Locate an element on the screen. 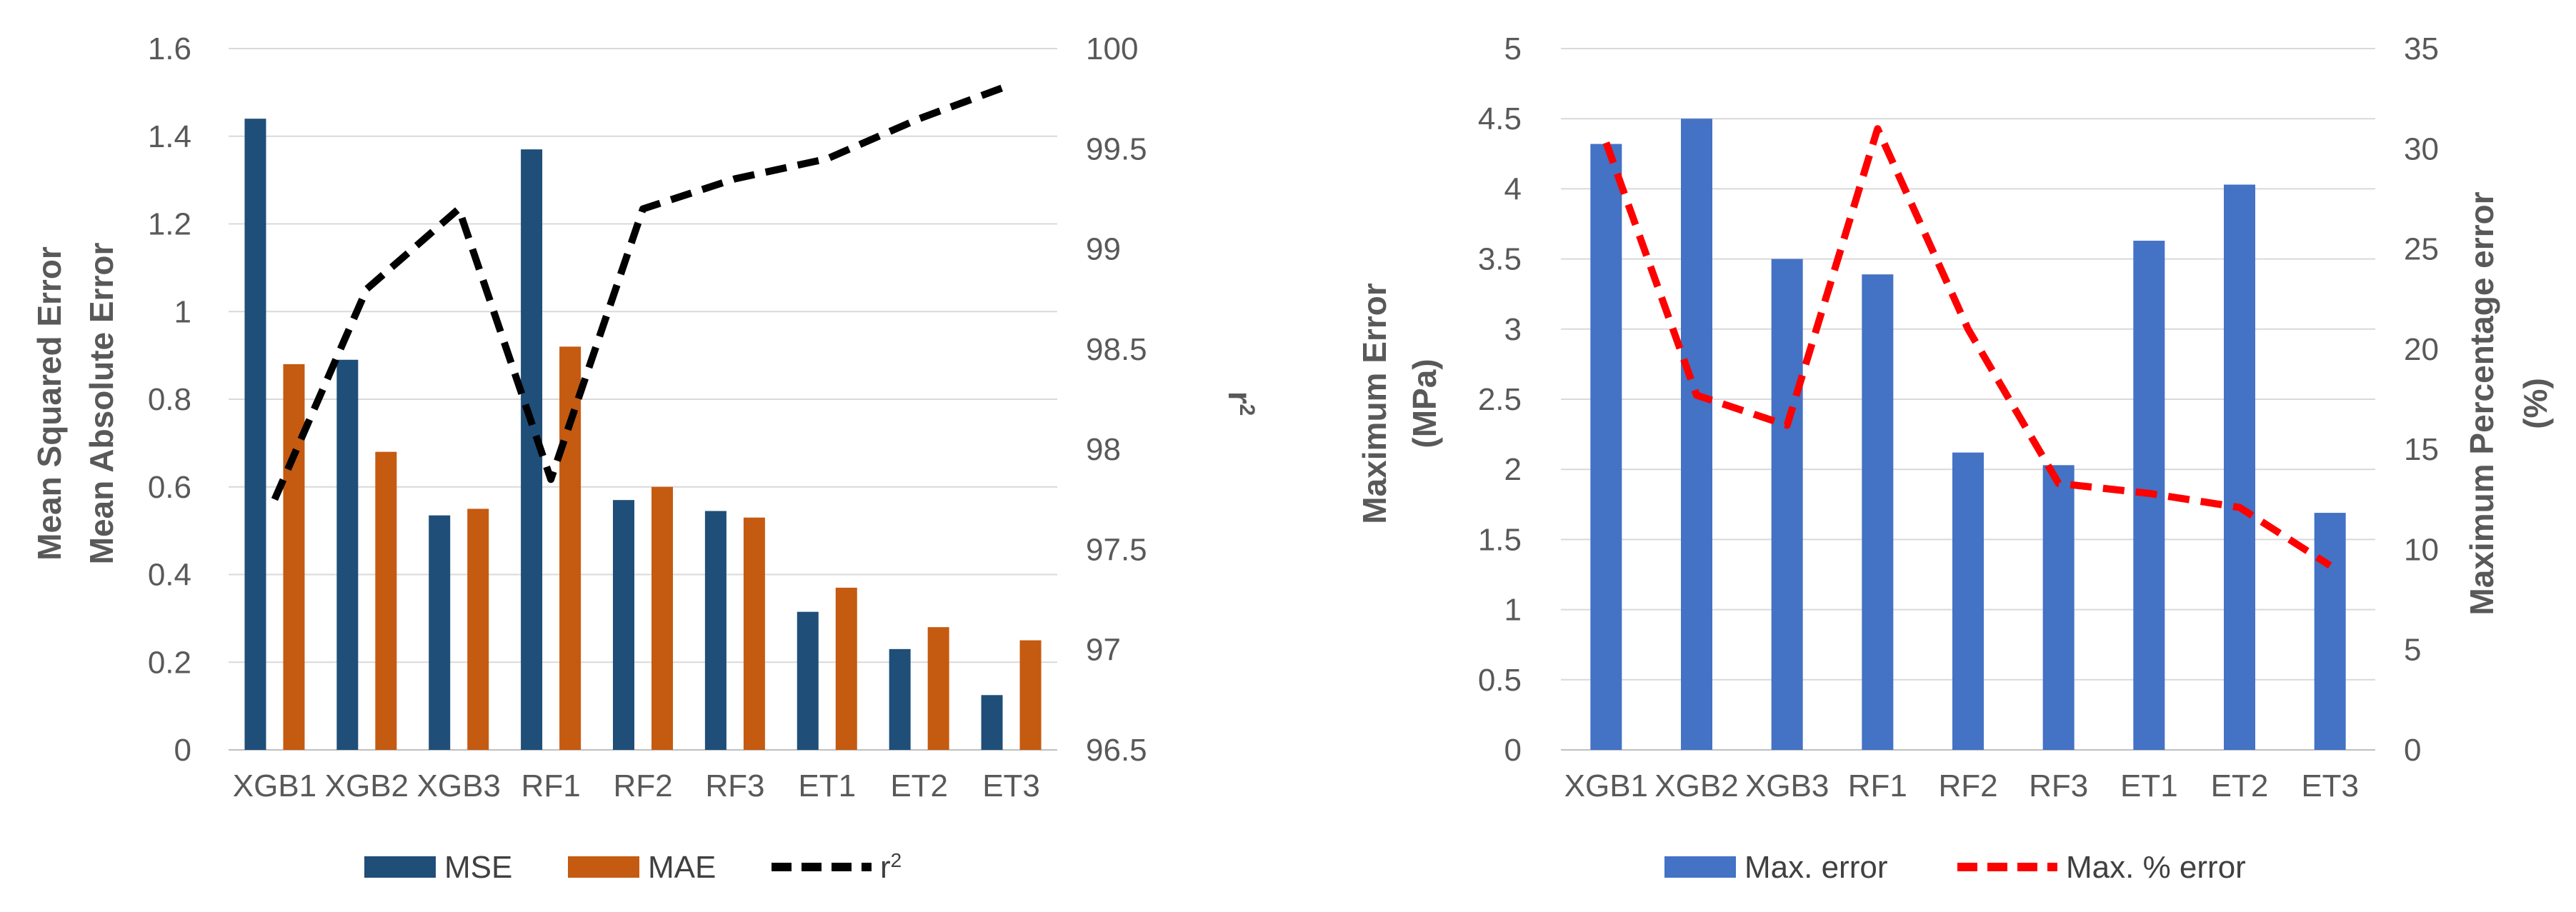 The height and width of the screenshot is (912, 2576). x-tick-label: ET3 is located at coordinates (2330, 785).